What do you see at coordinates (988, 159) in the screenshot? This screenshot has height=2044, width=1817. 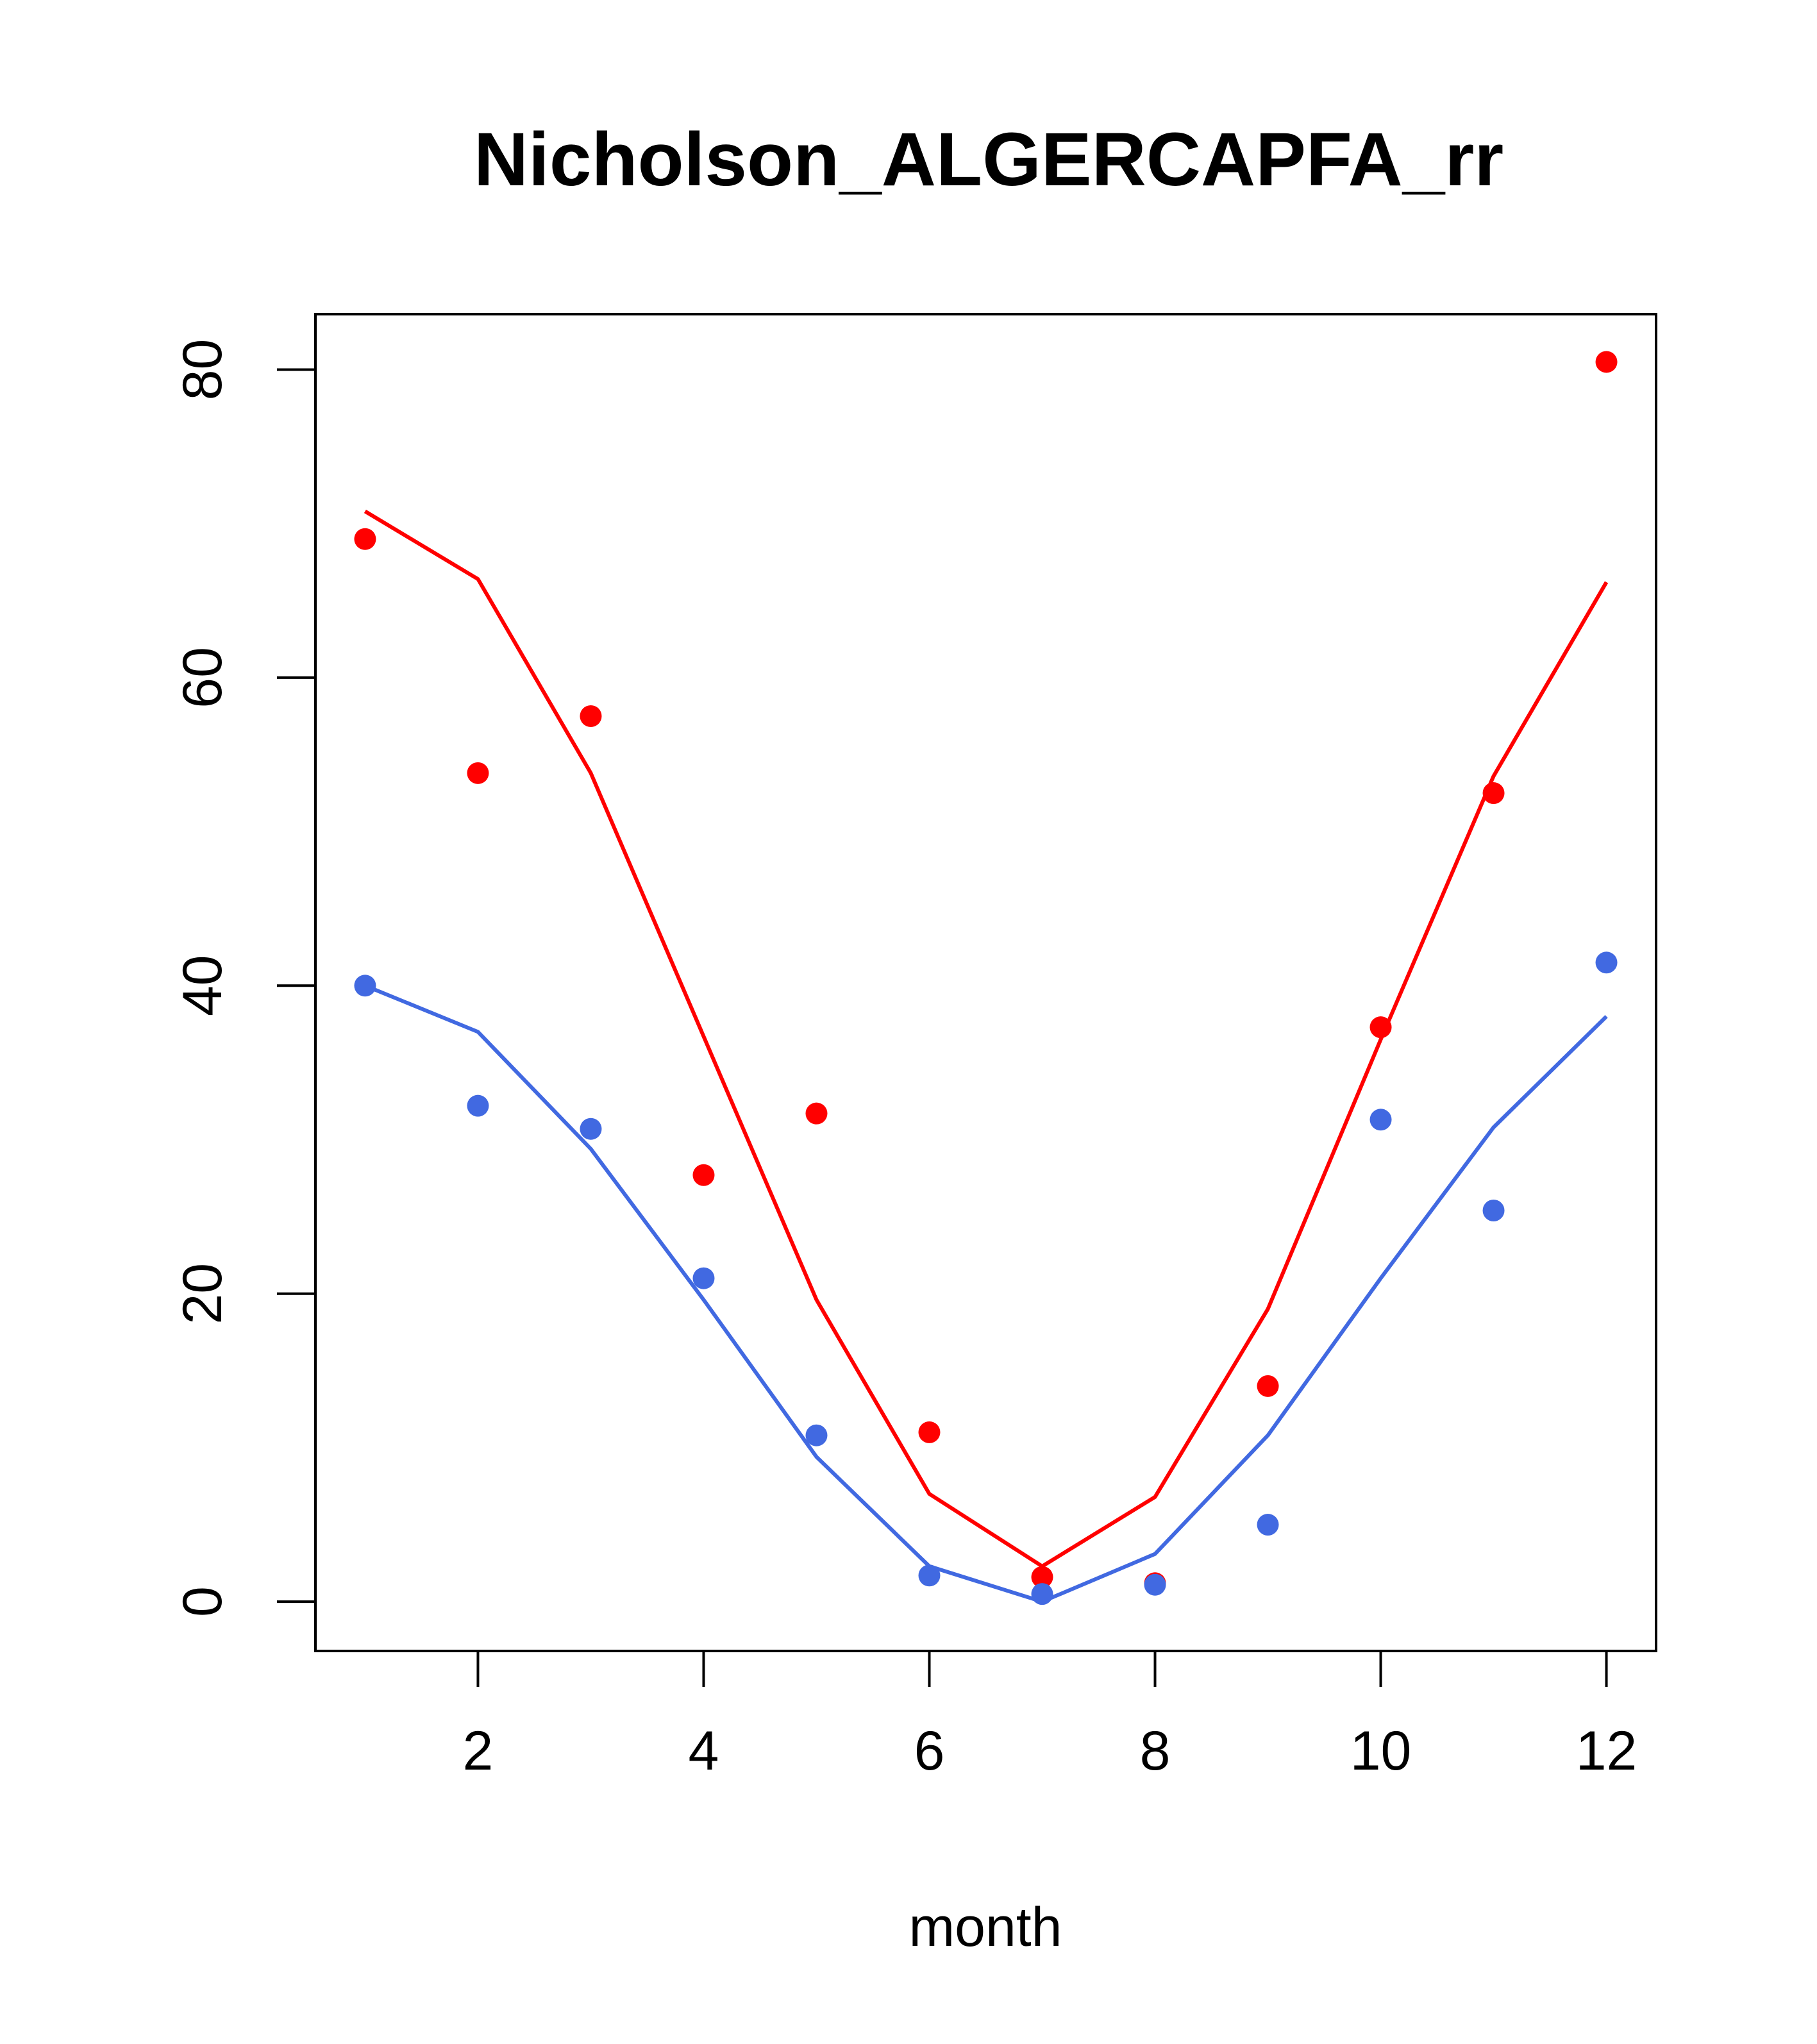 I see `chart-title: Nicholson_ALGERCAPFA_rr` at bounding box center [988, 159].